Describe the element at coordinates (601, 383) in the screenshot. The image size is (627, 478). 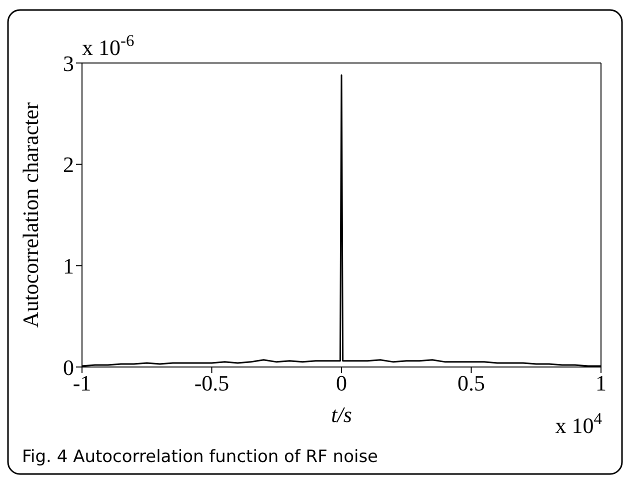
I see `x-tick-label: 1` at that location.